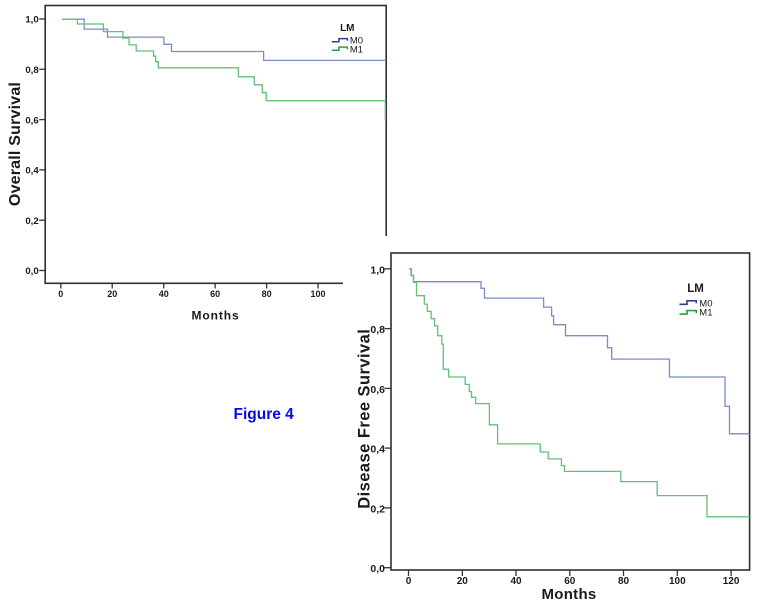 Image resolution: width=761 pixels, height=604 pixels. I want to click on svg-text: 120, so click(731, 581).